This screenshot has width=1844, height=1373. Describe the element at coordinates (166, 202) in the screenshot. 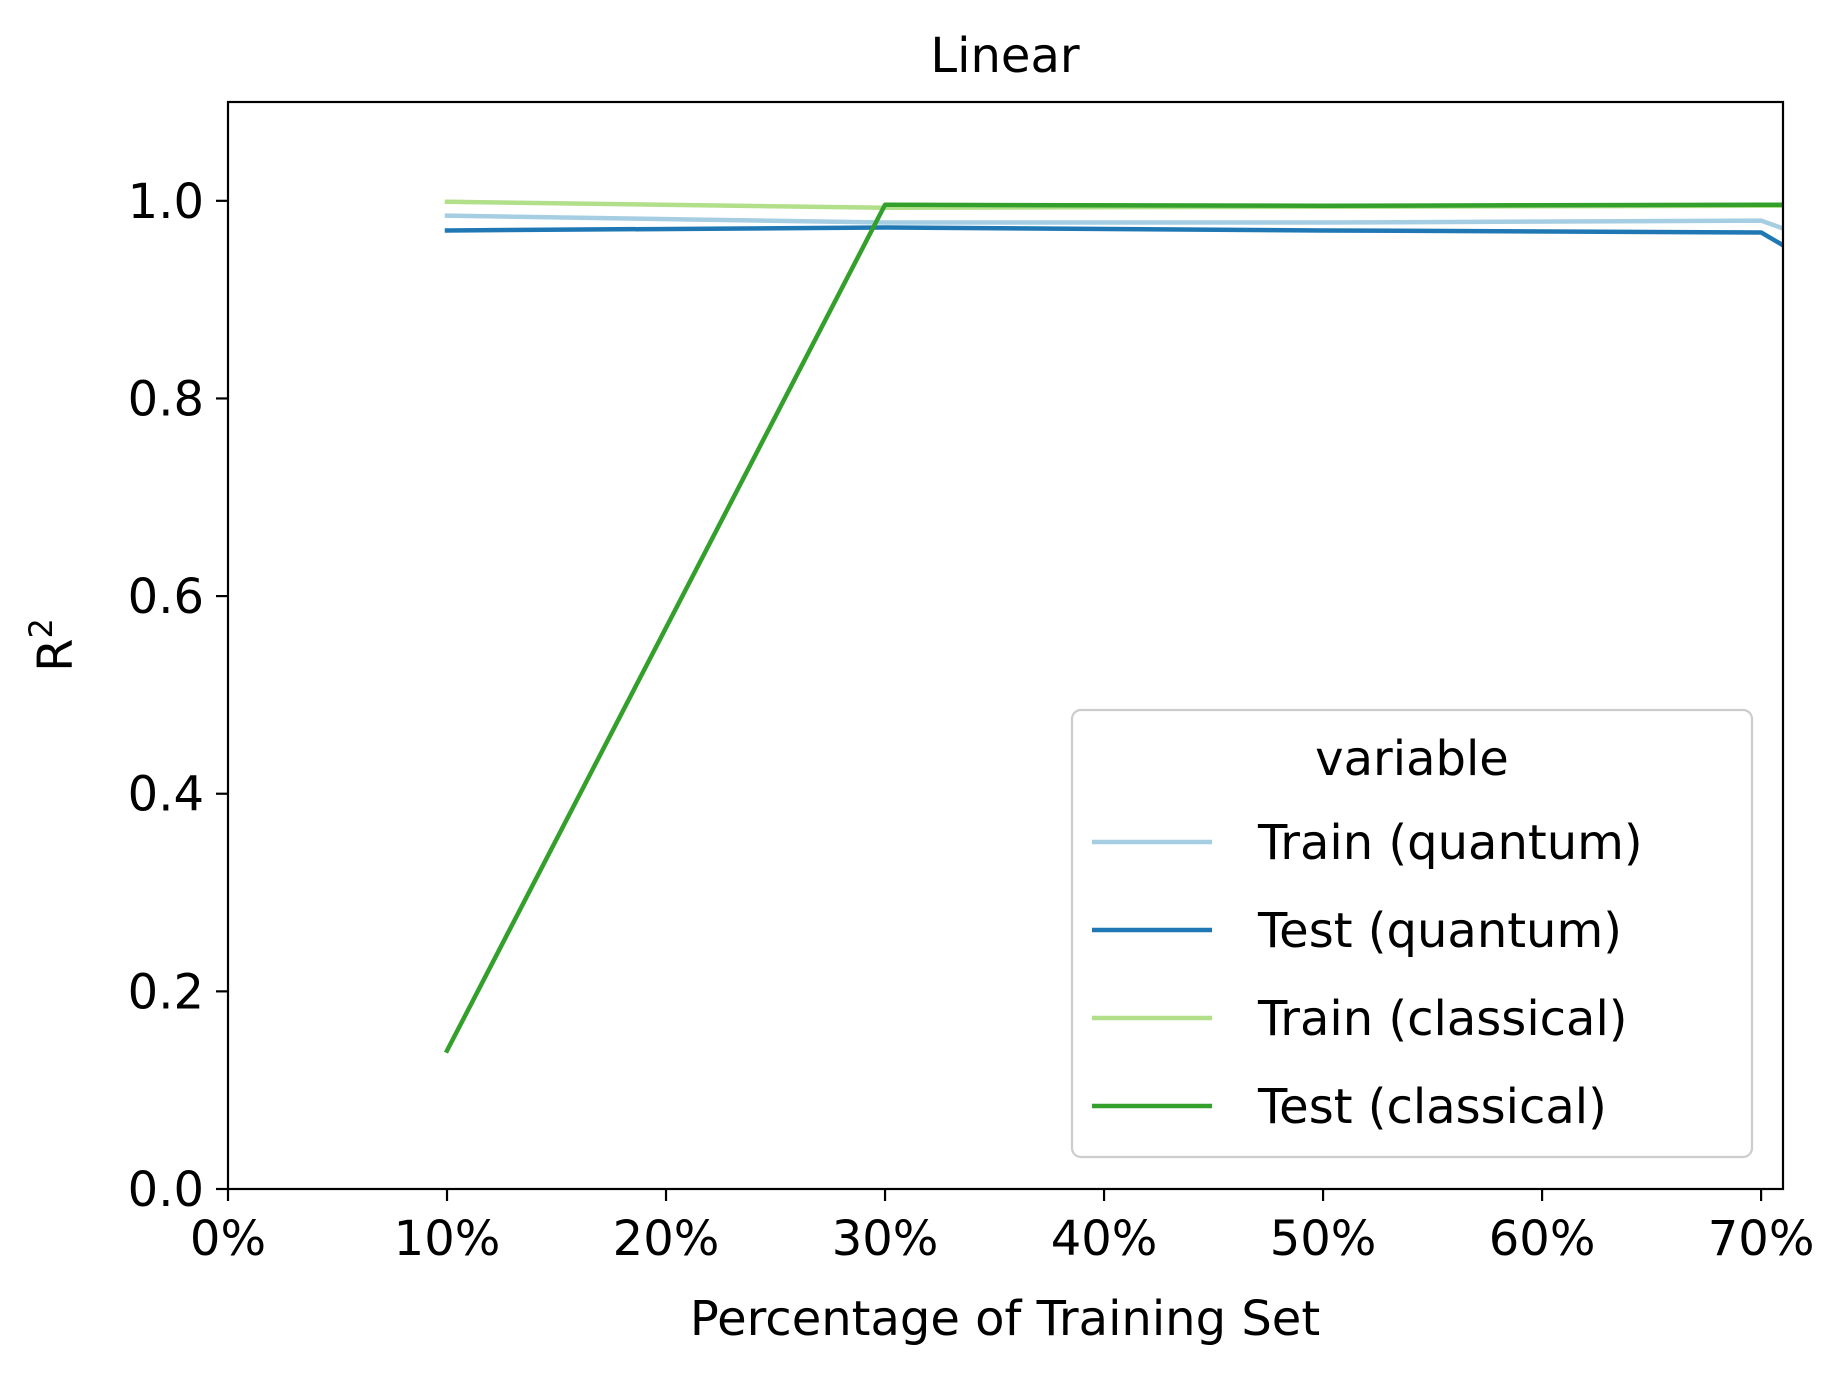

I see `y-tick-label: 1.0` at that location.